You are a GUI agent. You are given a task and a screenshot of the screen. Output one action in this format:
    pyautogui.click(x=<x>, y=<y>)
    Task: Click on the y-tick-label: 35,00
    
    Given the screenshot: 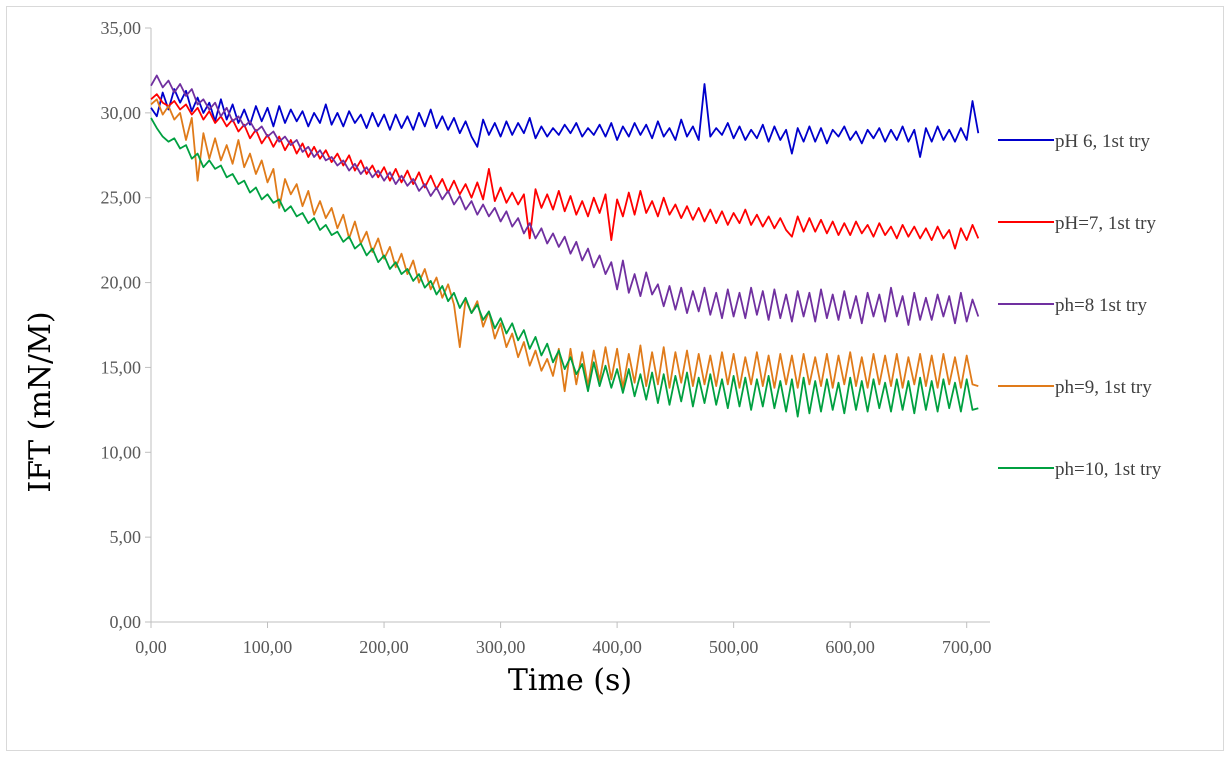 What is the action you would take?
    pyautogui.click(x=121, y=28)
    